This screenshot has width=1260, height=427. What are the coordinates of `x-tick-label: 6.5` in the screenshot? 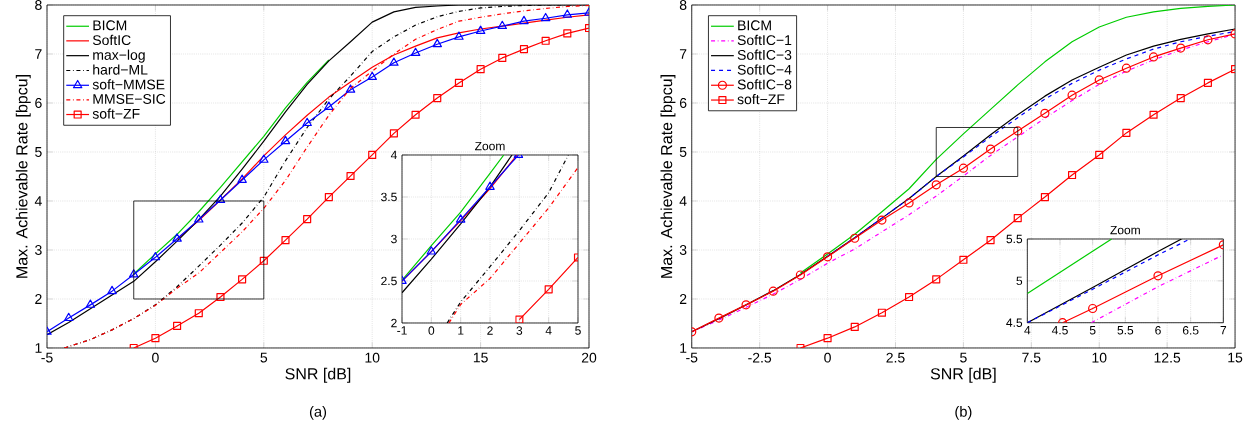 It's located at (1190, 330).